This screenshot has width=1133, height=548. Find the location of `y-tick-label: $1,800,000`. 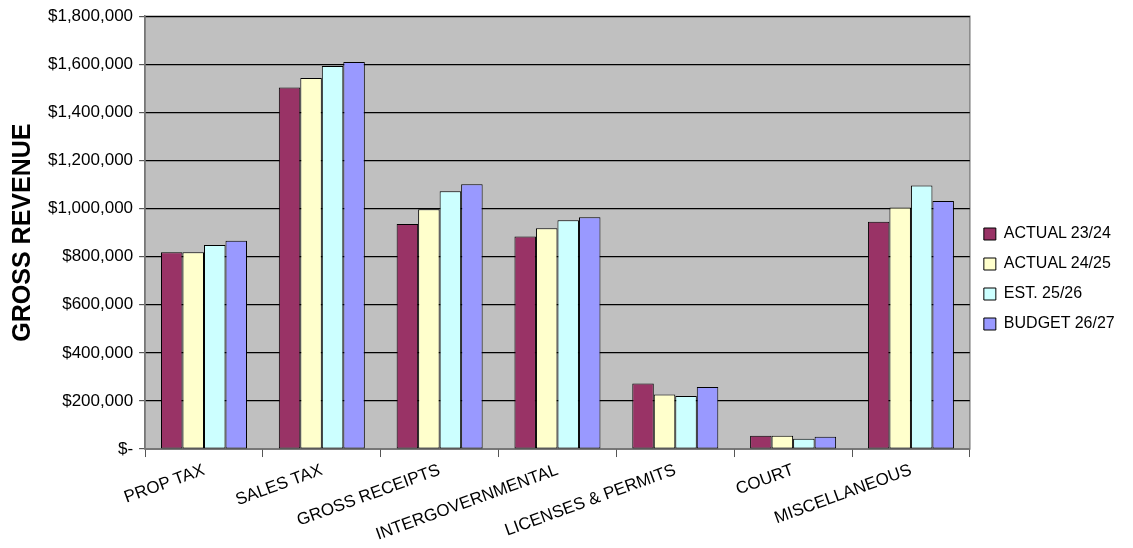

y-tick-label: $1,800,000 is located at coordinates (90, 15).